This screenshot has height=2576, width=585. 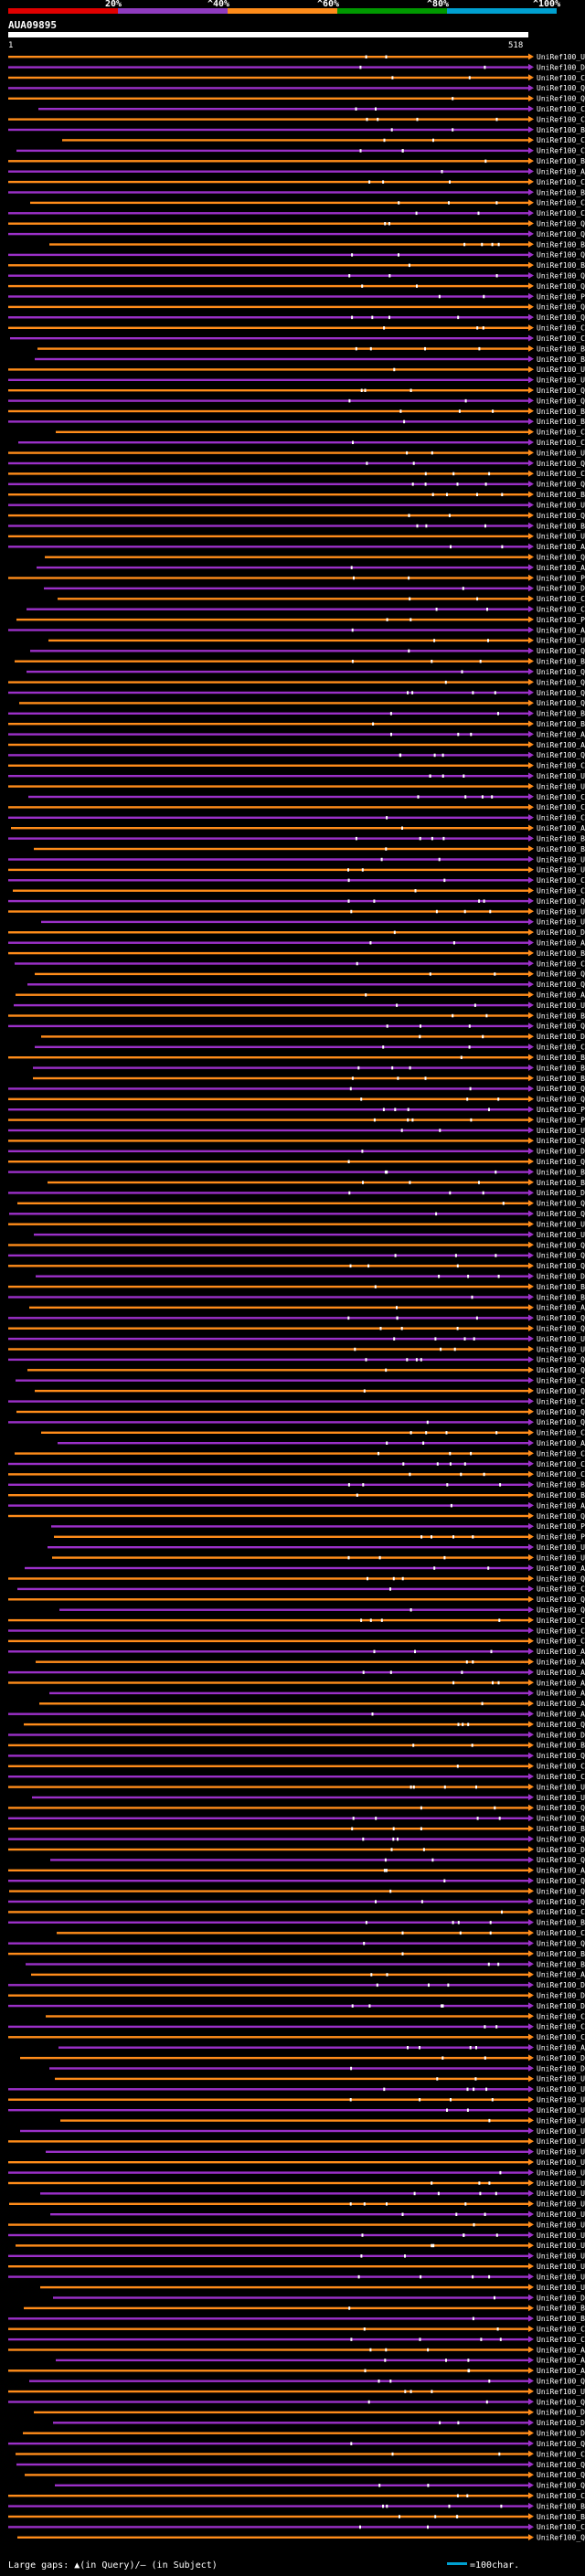 What do you see at coordinates (561, 140) in the screenshot?
I see `hit-label: UniRef100_C4F4X4` at bounding box center [561, 140].